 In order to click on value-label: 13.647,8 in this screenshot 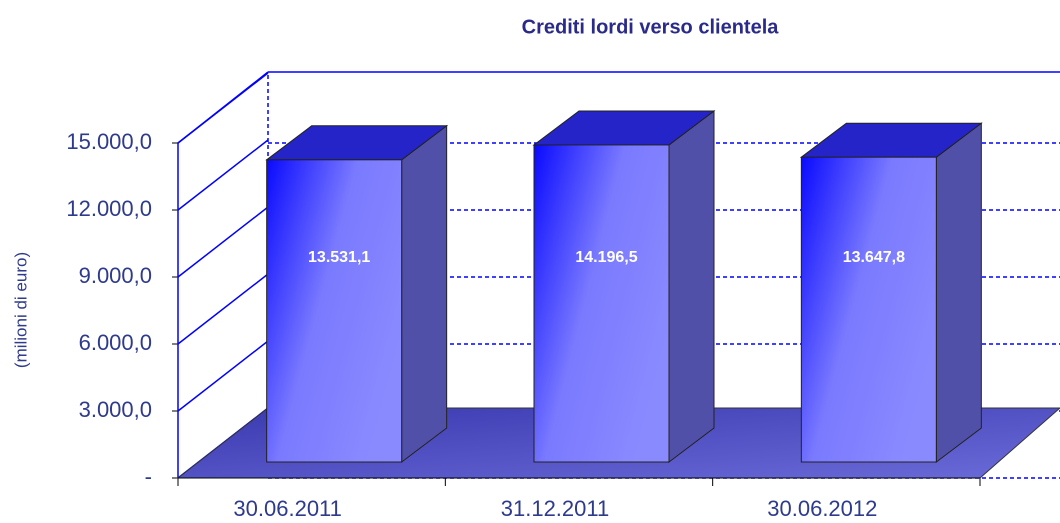, I will do `click(874, 257)`.